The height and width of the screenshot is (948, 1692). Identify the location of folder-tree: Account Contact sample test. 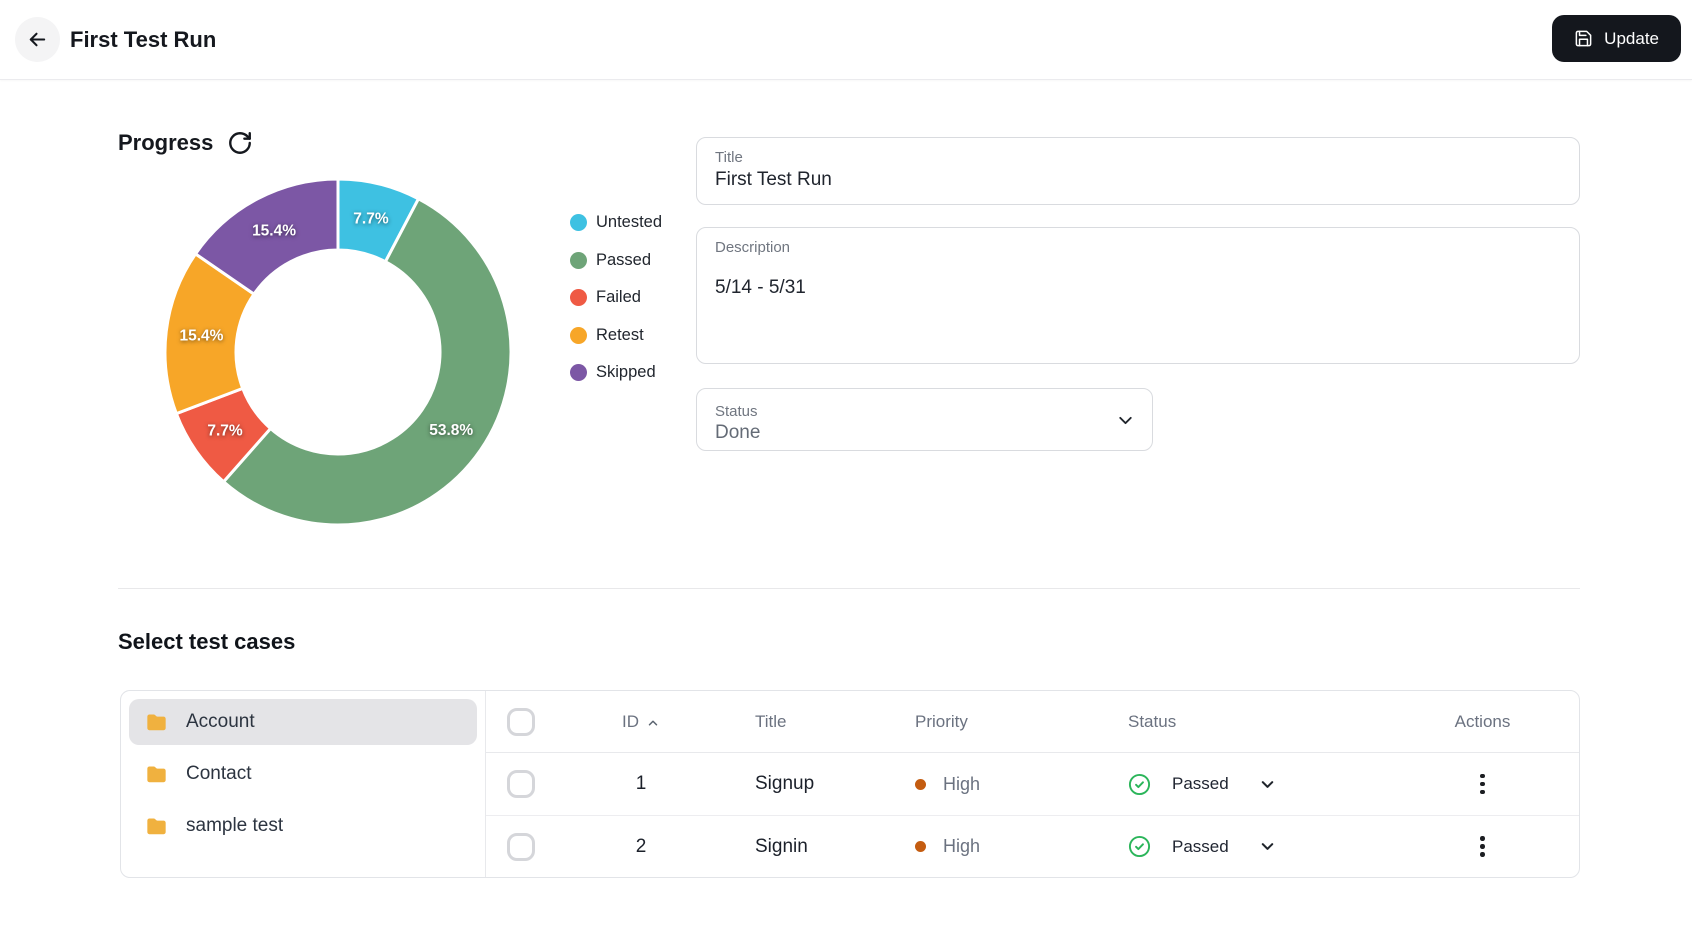
(303, 784).